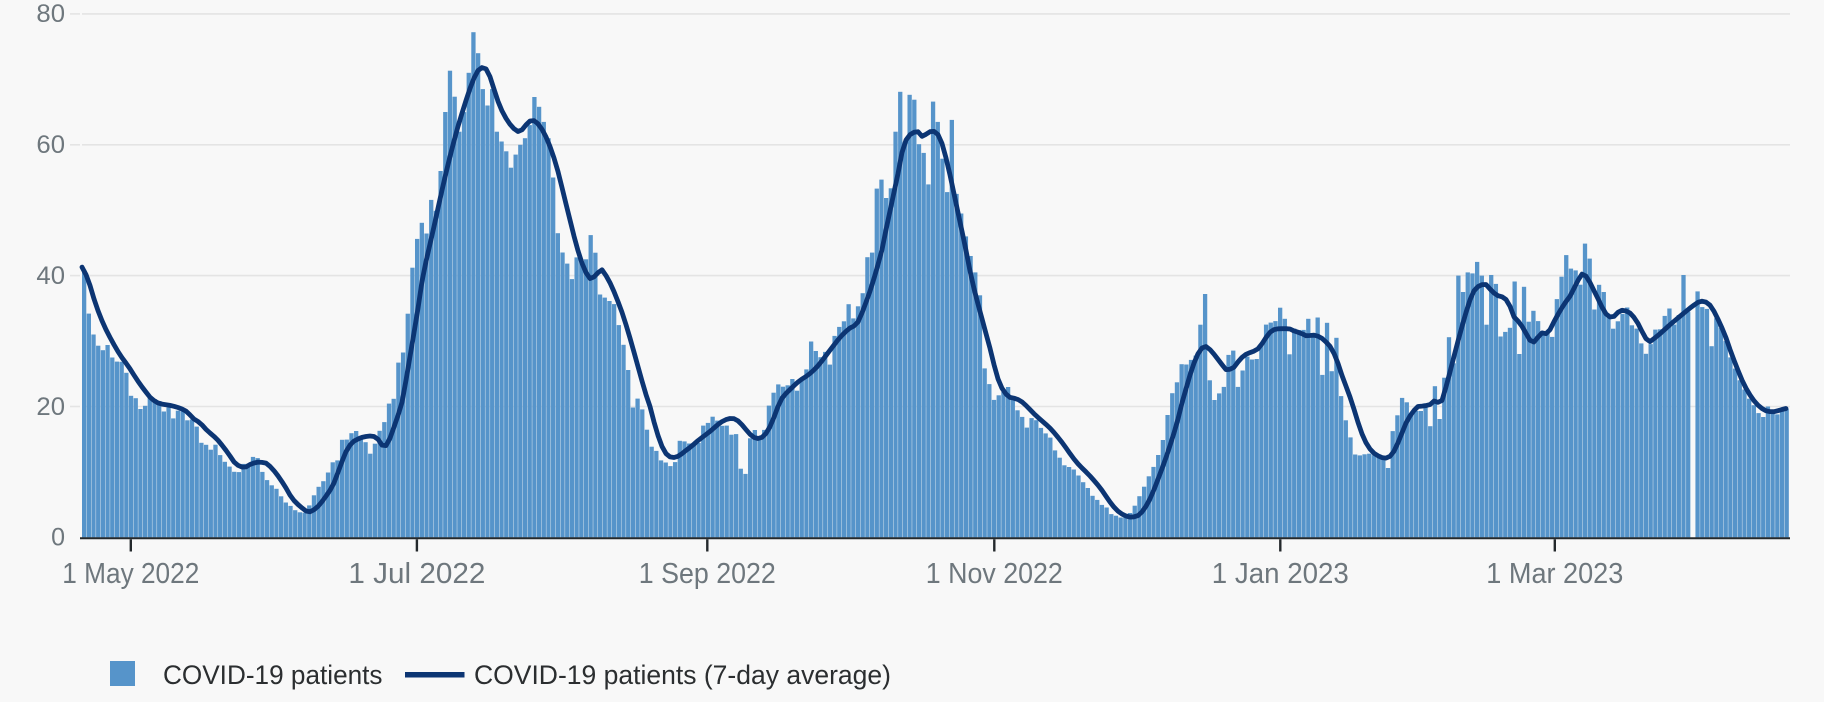  What do you see at coordinates (1280, 574) in the screenshot?
I see `svg-text: 1 Jan 2023` at bounding box center [1280, 574].